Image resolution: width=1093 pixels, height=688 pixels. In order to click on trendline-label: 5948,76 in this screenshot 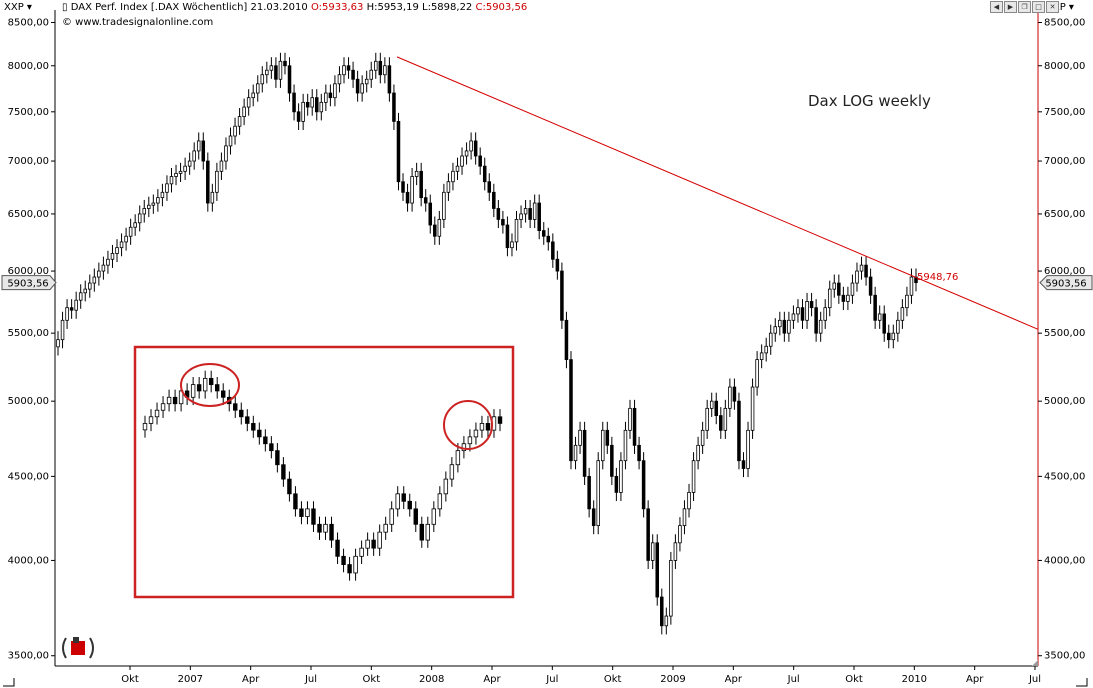, I will do `click(937, 277)`.